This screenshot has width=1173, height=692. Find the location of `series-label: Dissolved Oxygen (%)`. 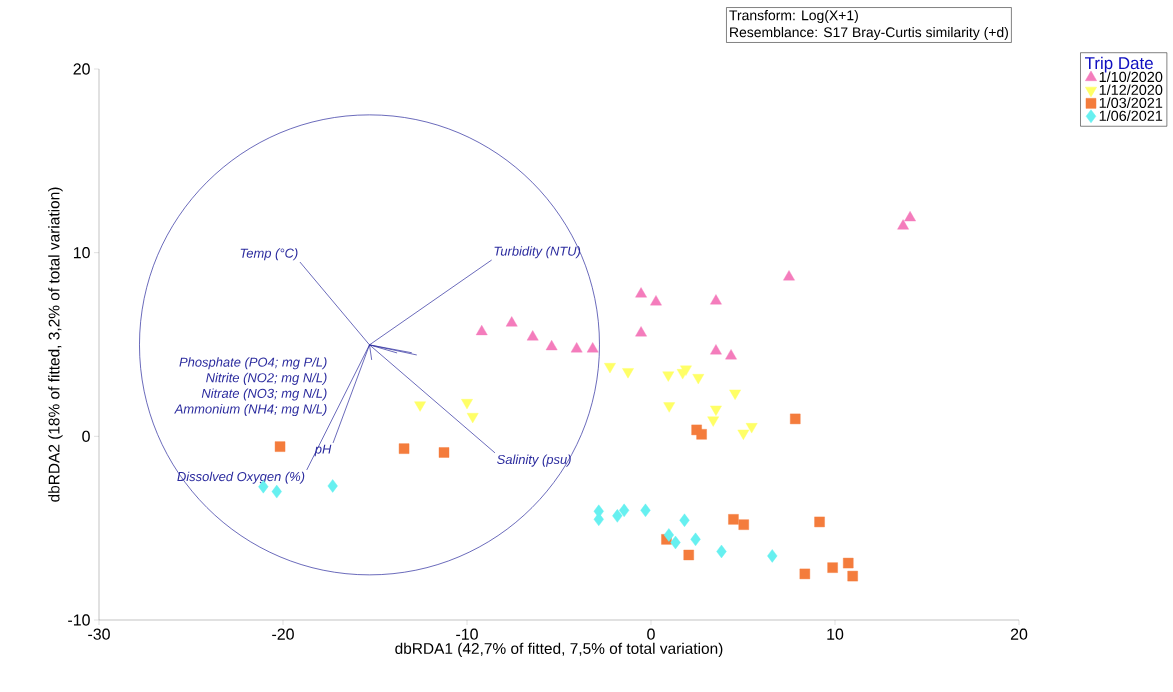

series-label: Dissolved Oxygen (%) is located at coordinates (241, 477).